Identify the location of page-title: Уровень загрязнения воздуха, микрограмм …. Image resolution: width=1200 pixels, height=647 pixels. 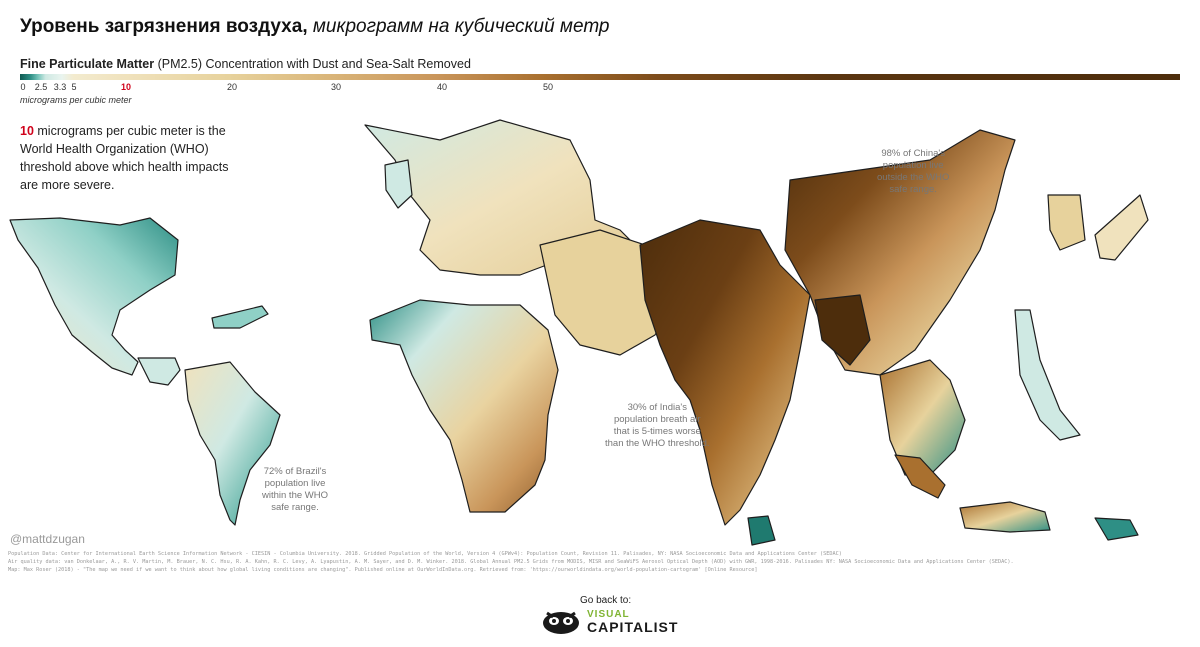
(315, 27).